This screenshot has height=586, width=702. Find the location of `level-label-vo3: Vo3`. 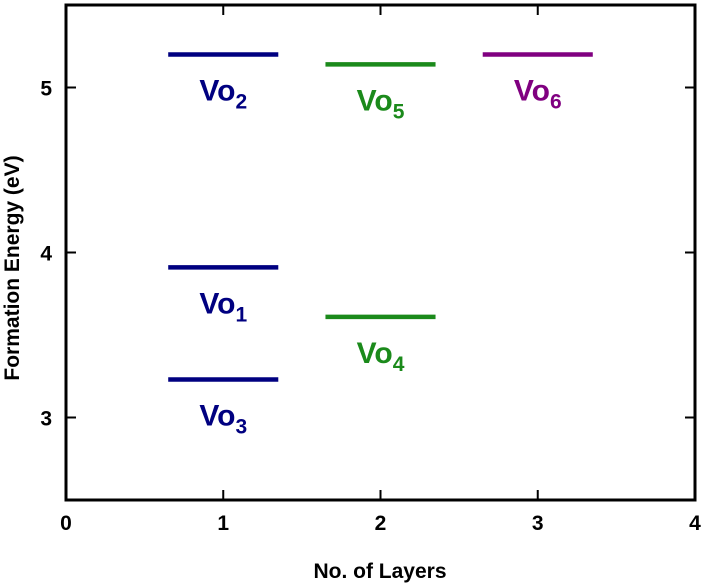

level-label-vo3: Vo3 is located at coordinates (223, 419).